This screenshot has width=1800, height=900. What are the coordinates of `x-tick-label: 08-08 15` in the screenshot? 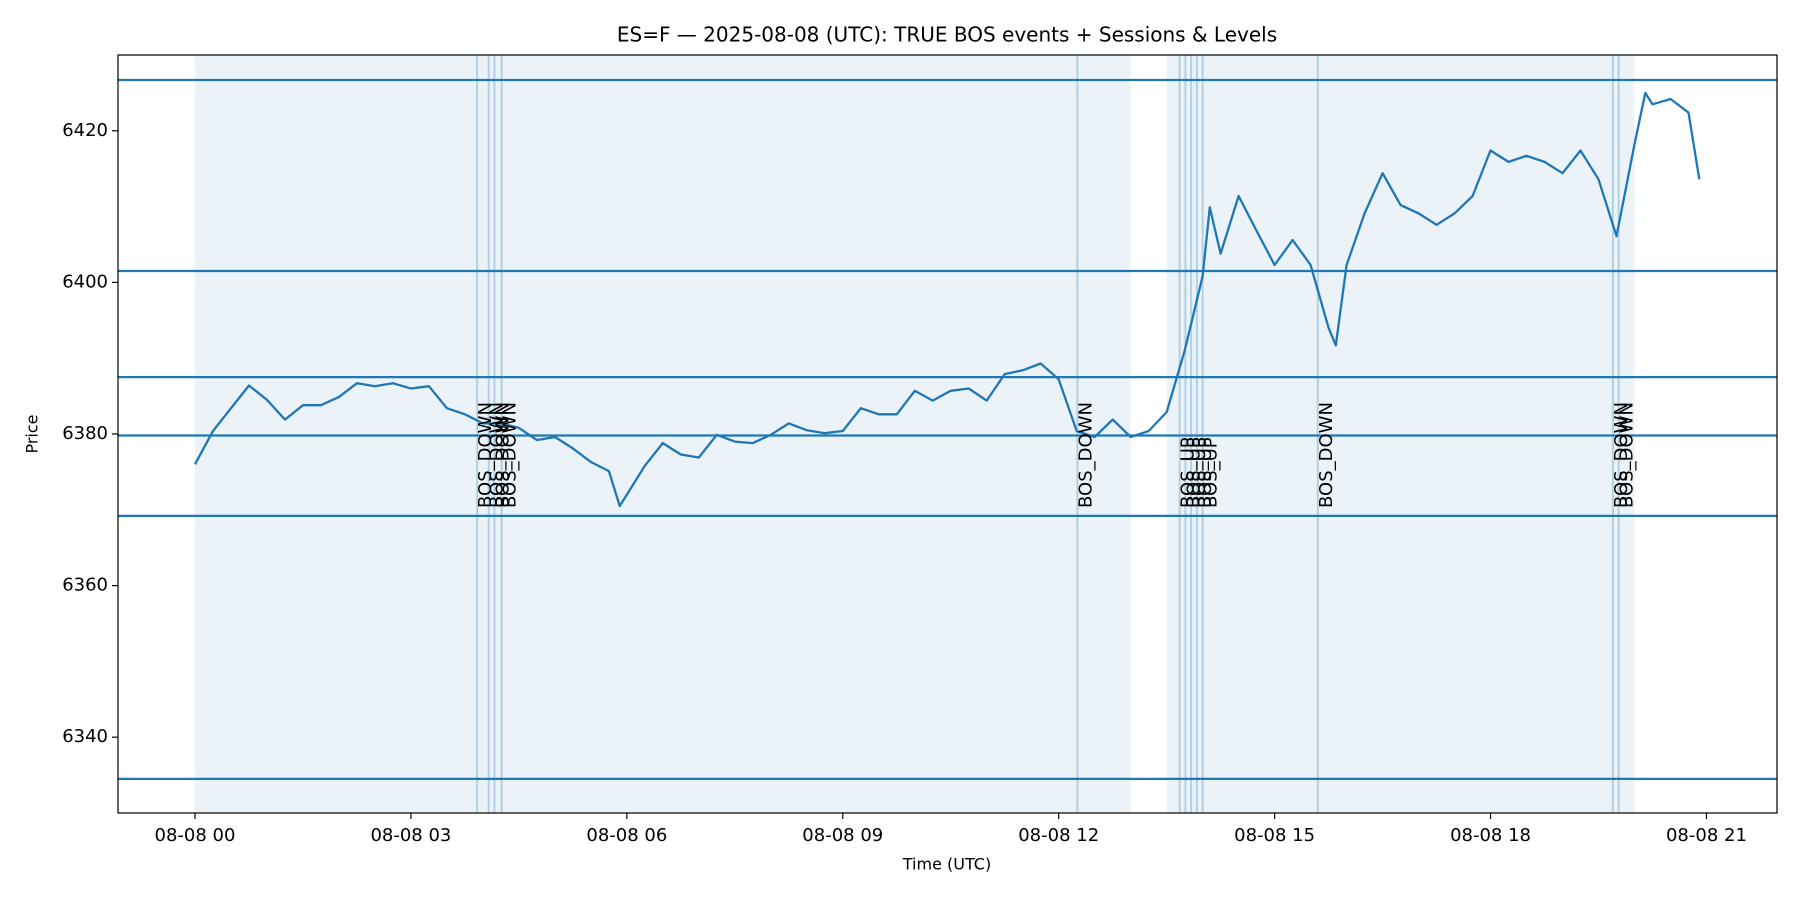 It's located at (1274, 835).